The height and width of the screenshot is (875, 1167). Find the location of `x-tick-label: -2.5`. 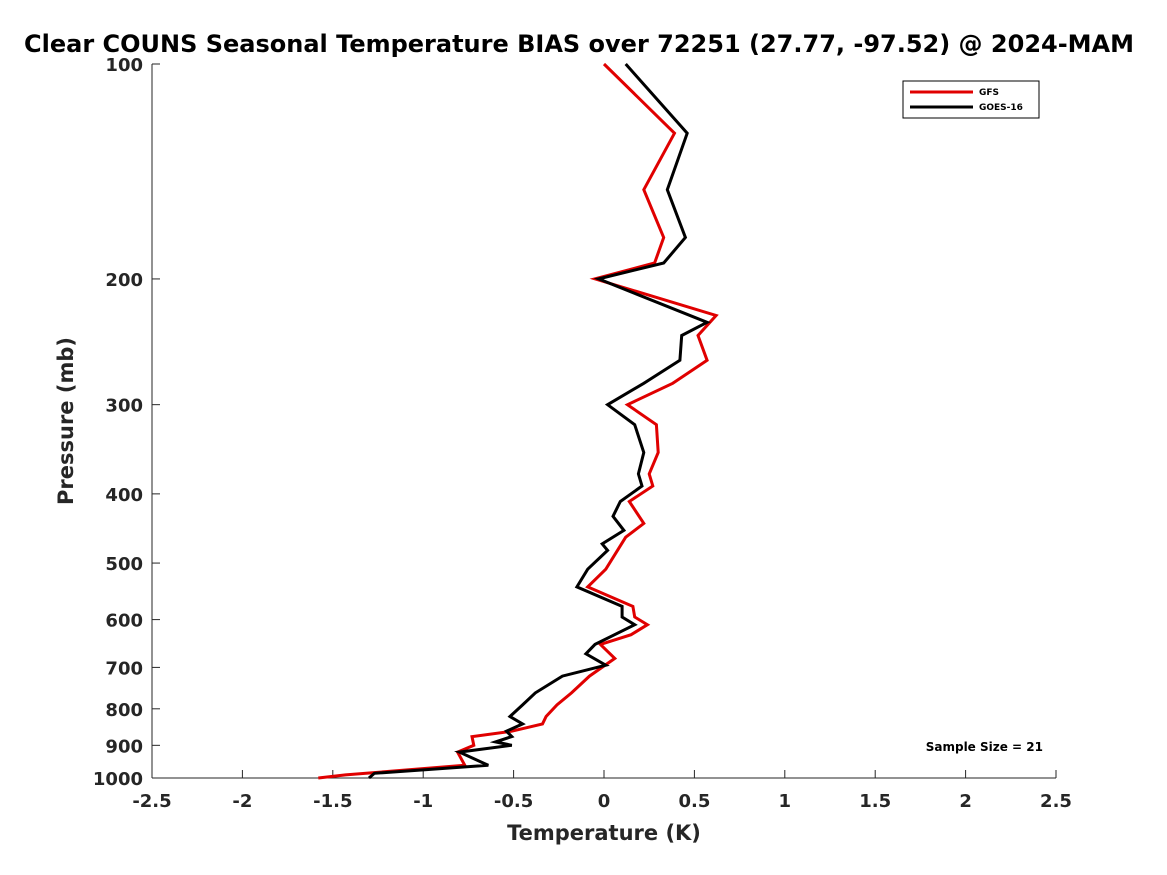

x-tick-label: -2.5 is located at coordinates (151, 801).